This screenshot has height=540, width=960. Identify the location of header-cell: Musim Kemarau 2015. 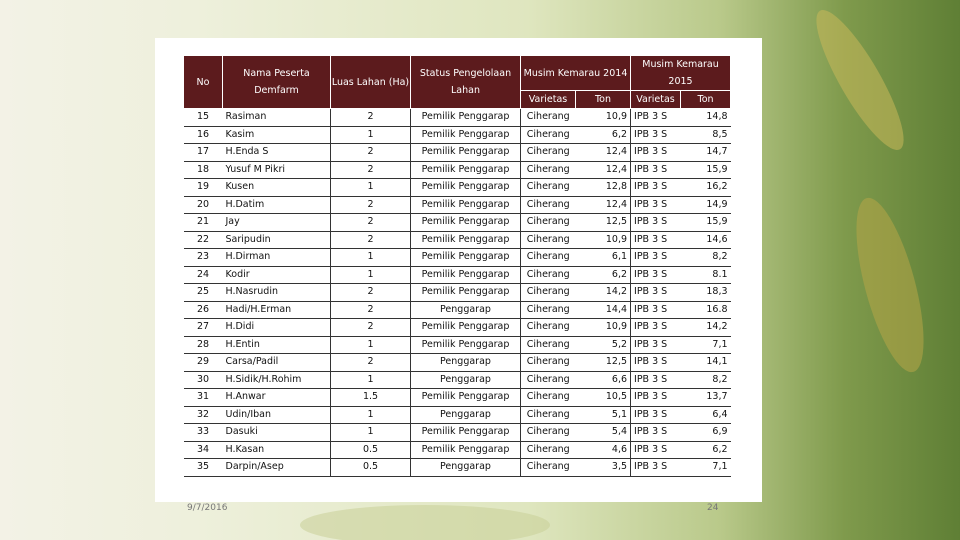
(681, 73).